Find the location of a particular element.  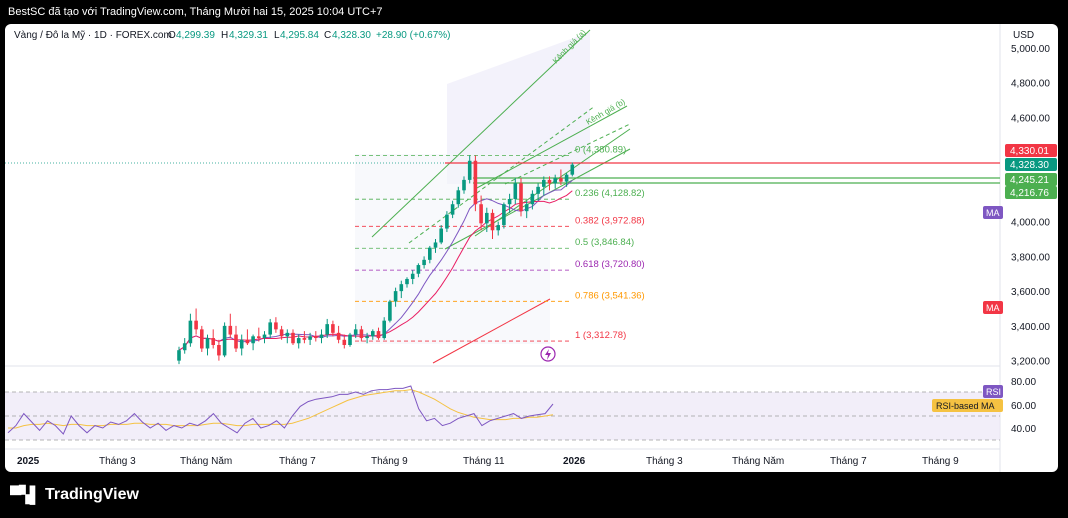

channel-a-upper is located at coordinates (481, 133).